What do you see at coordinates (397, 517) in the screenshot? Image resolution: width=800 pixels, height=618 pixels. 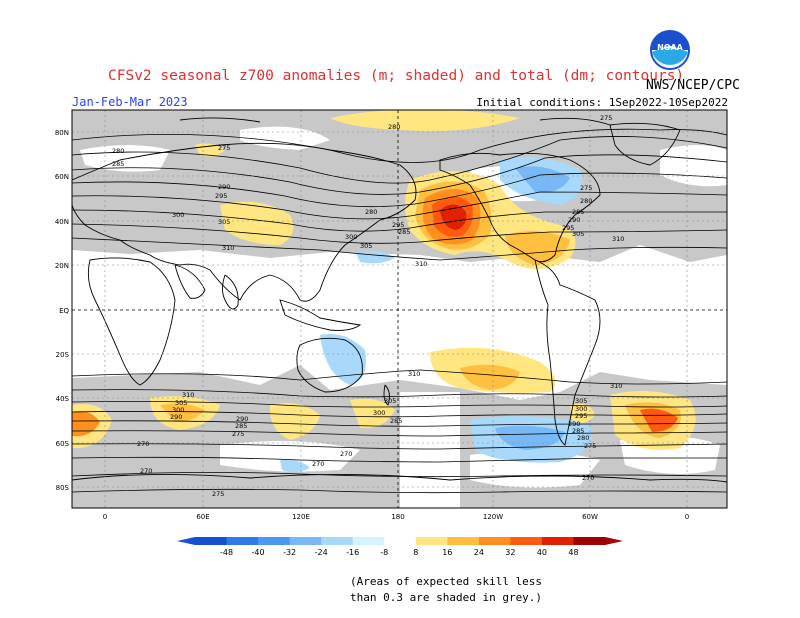 I see `lon-label: 180` at bounding box center [397, 517].